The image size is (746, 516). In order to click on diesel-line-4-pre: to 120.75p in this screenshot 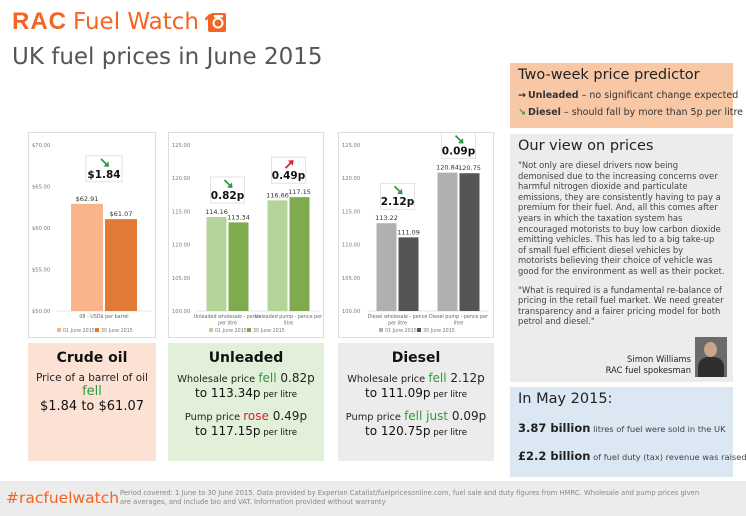, I will do `click(398, 431)`.